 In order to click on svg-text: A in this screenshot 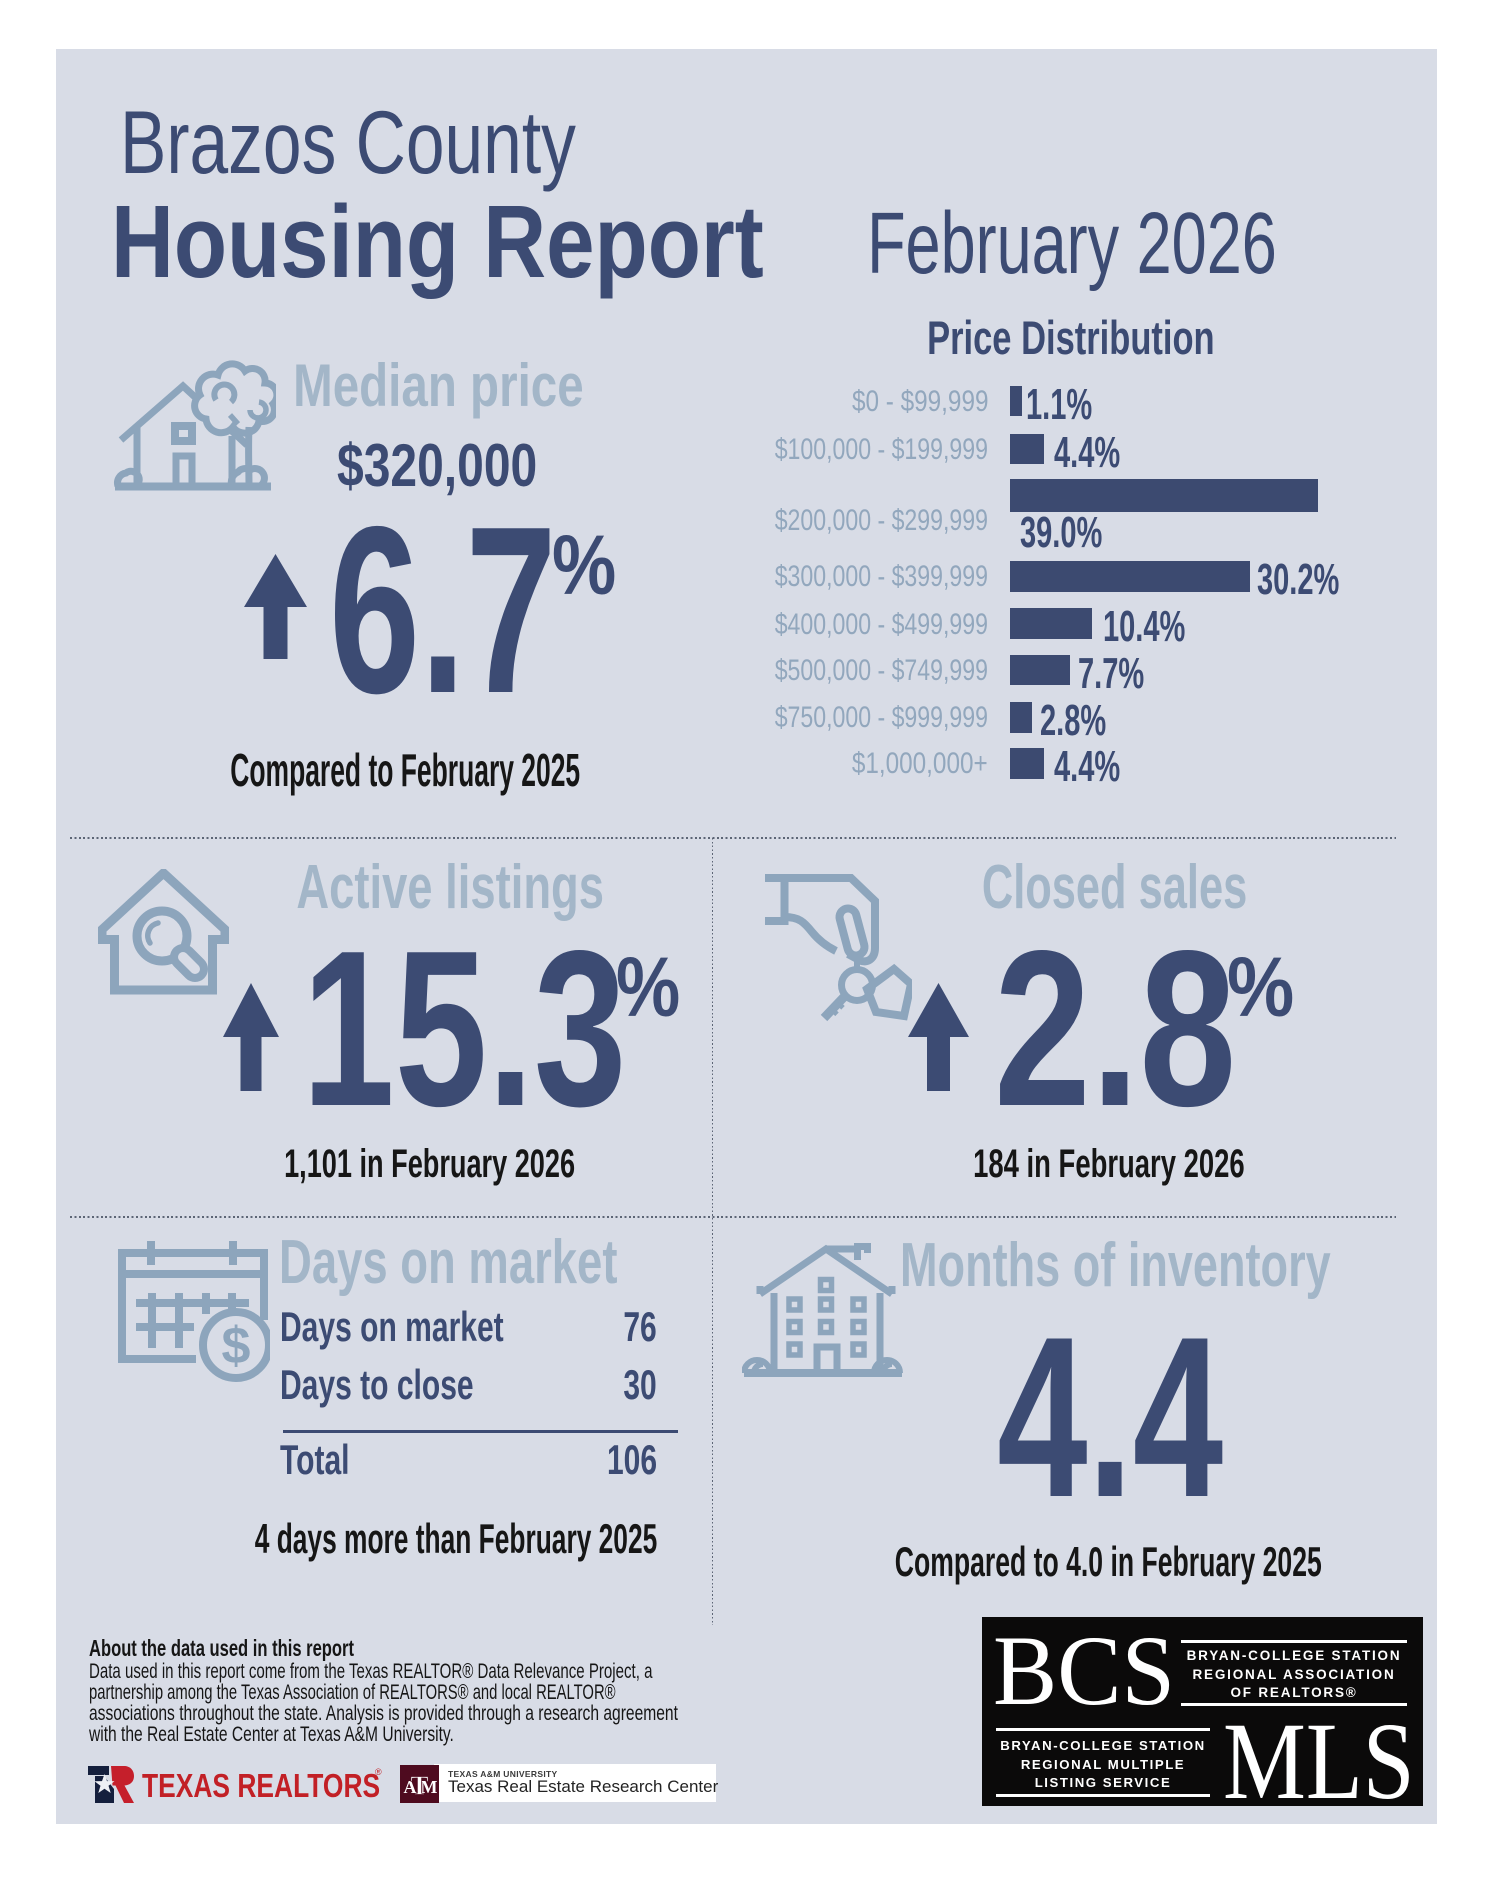, I will do `click(410, 1787)`.